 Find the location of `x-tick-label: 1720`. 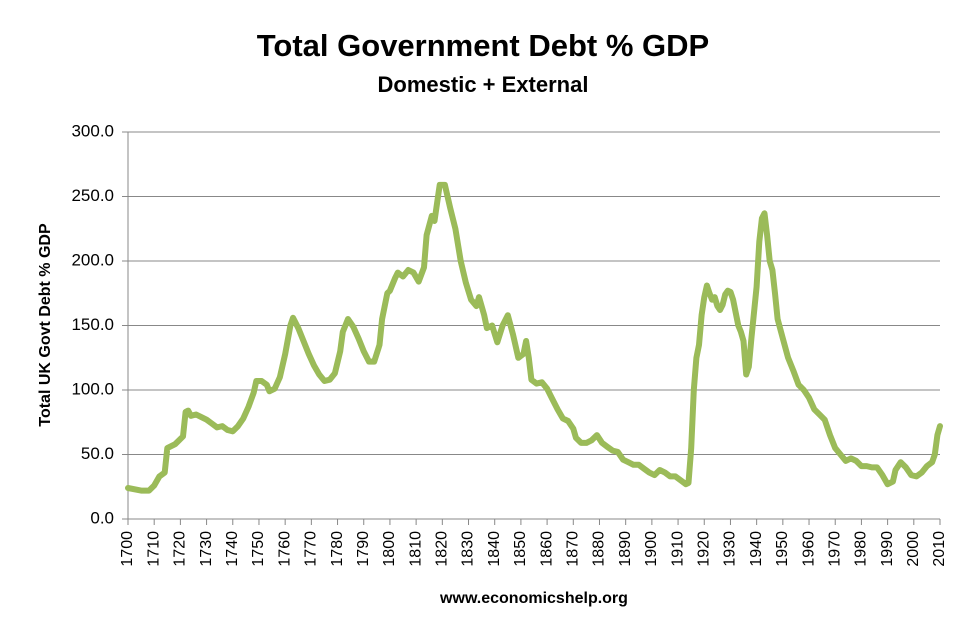

x-tick-label: 1720 is located at coordinates (180, 549).